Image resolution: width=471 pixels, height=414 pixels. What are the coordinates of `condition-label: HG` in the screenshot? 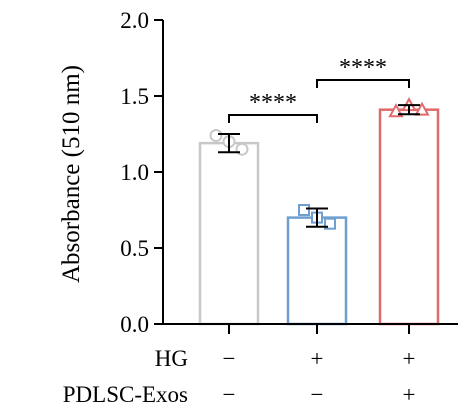 It's located at (171, 358).